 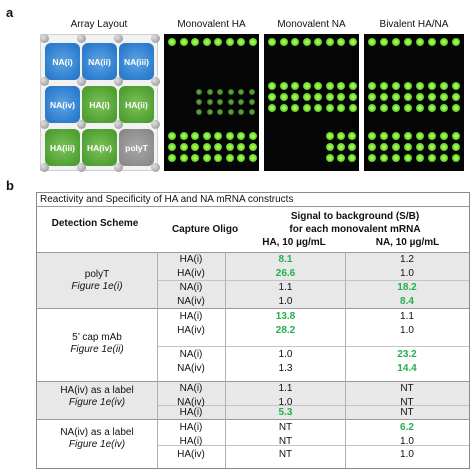 I want to click on spot-na-ii: NA(ii), so click(x=99, y=61).